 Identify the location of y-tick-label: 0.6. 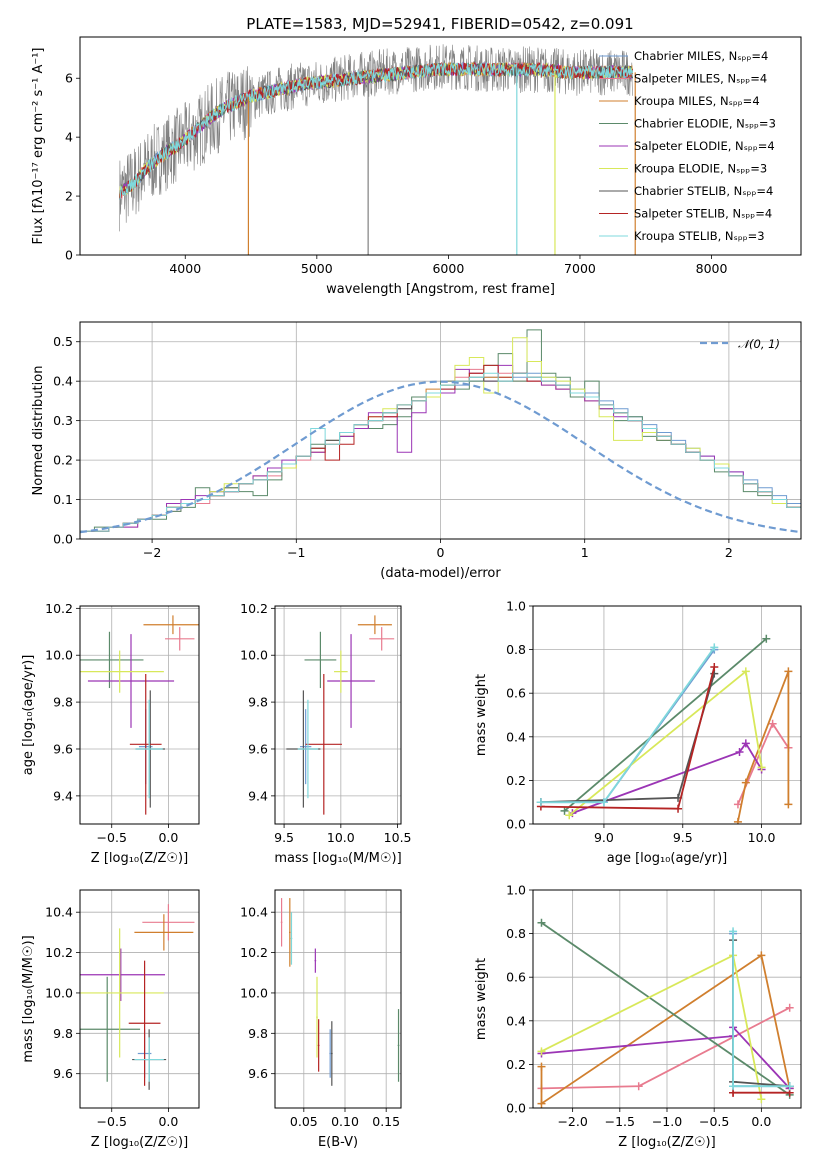
(516, 977).